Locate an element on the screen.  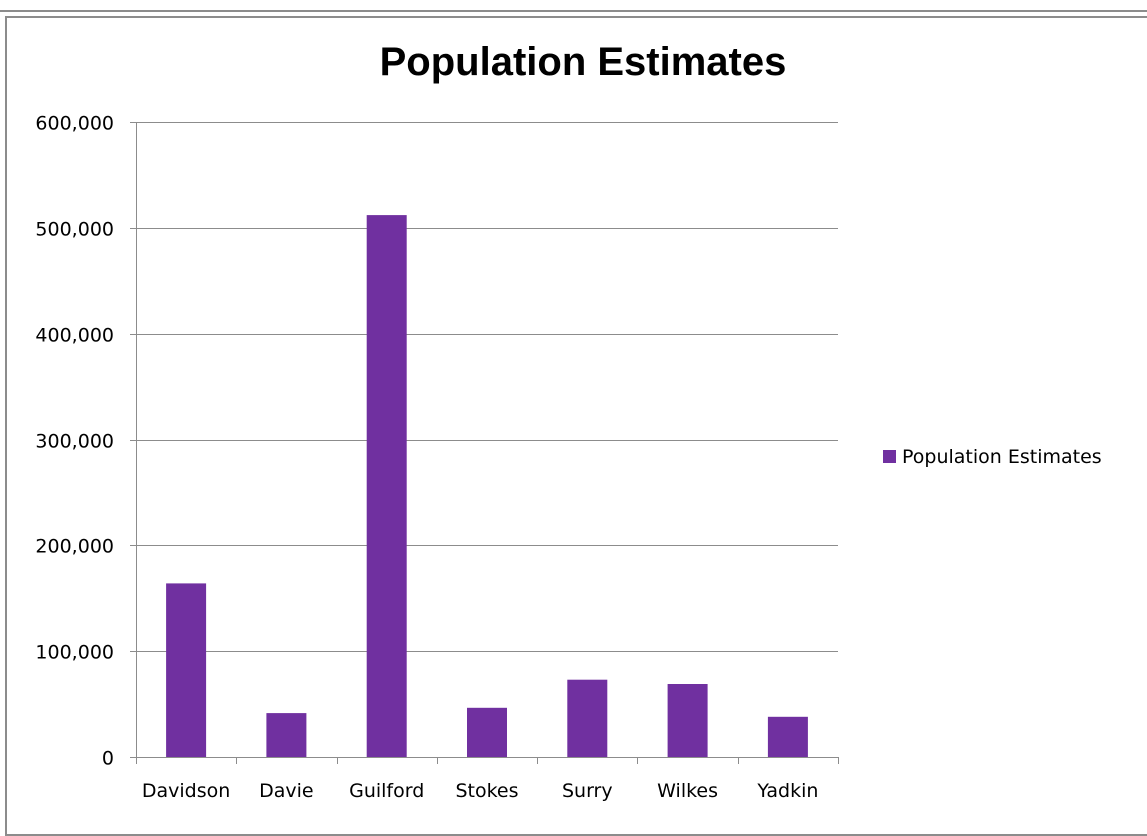
chart-title: Population Estimates is located at coordinates (583, 62).